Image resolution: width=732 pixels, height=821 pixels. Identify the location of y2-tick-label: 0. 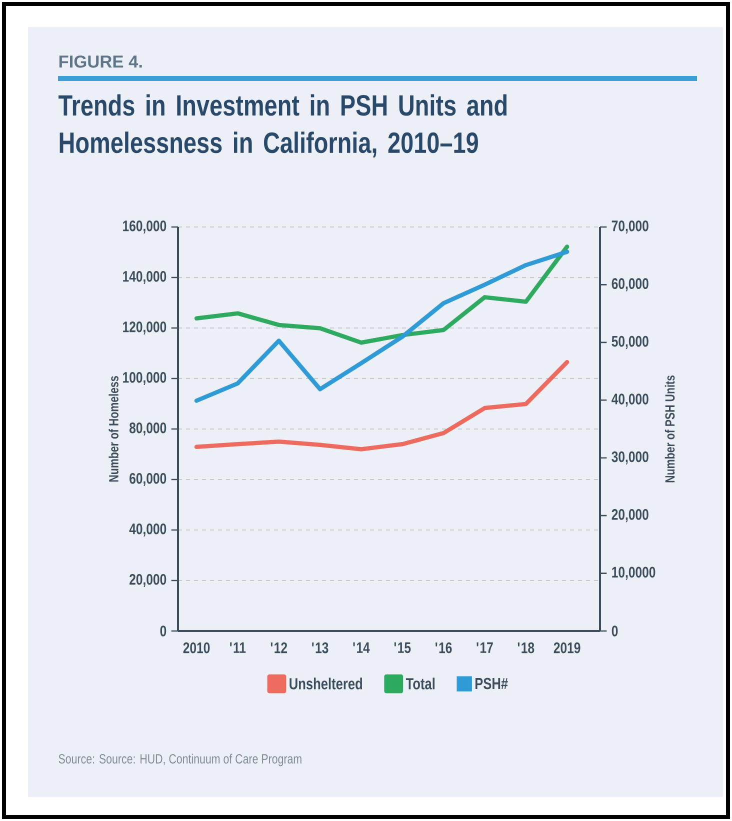
(615, 631).